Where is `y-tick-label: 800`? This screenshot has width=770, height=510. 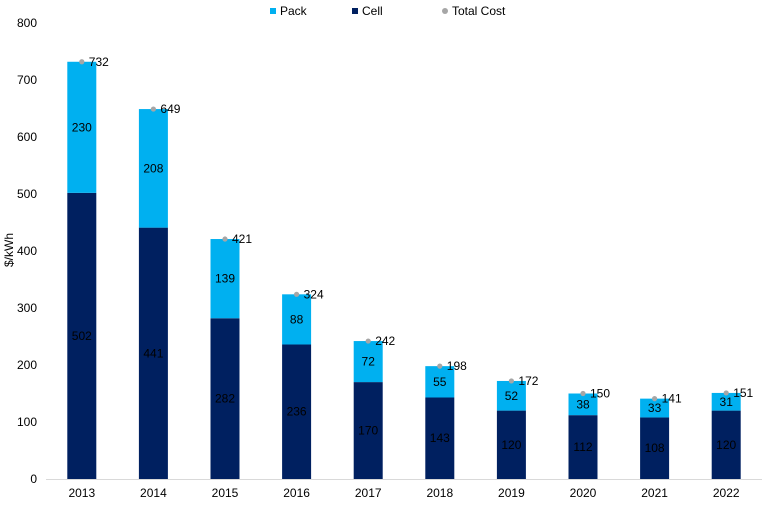 y-tick-label: 800 is located at coordinates (27, 23).